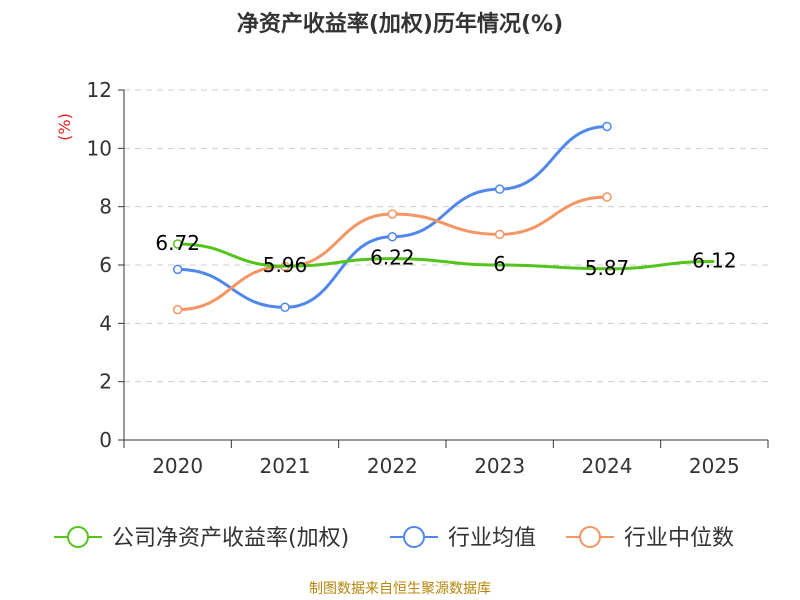 The width and height of the screenshot is (800, 600). I want to click on data-point-industry_median-2020, so click(177, 309).